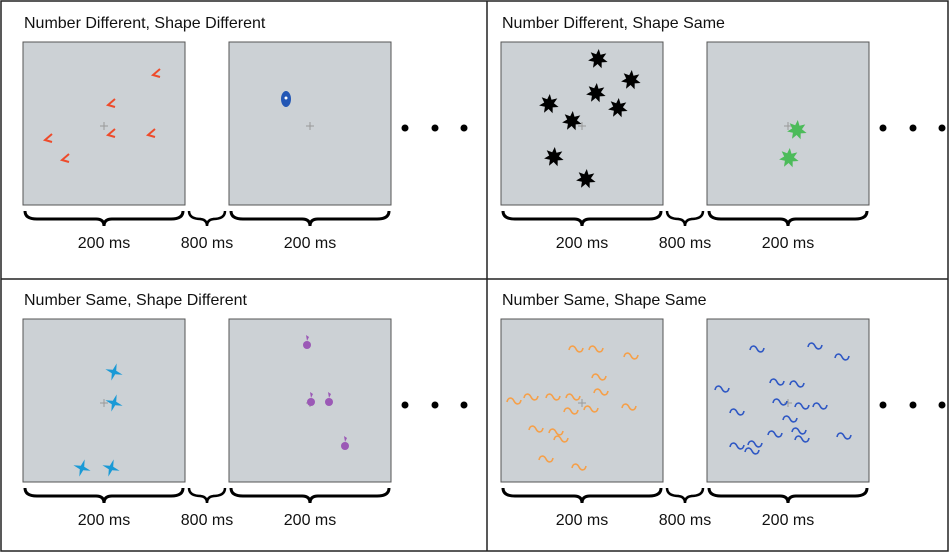  I want to click on panel-title: Number Same, Shape Same, so click(604, 300).